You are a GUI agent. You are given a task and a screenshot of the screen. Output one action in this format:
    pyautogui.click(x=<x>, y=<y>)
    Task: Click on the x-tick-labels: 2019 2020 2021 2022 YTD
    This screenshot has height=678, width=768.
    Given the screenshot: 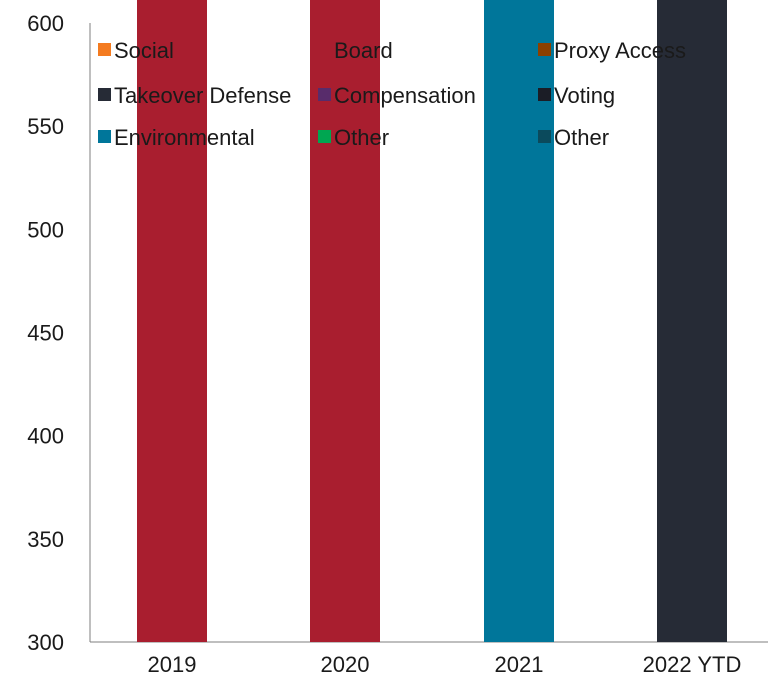 What is the action you would take?
    pyautogui.click(x=445, y=664)
    